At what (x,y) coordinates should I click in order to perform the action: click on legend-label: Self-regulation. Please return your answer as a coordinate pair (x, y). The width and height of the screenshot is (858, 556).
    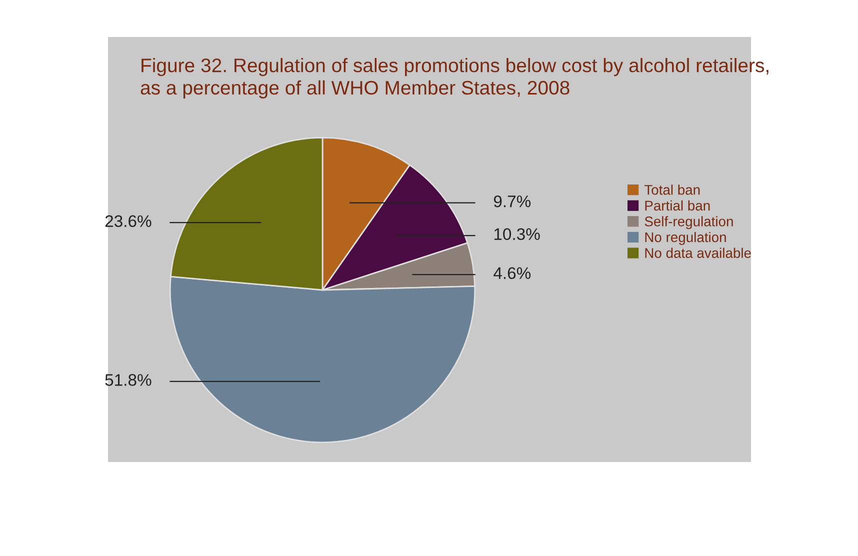
    Looking at the image, I should click on (688, 223).